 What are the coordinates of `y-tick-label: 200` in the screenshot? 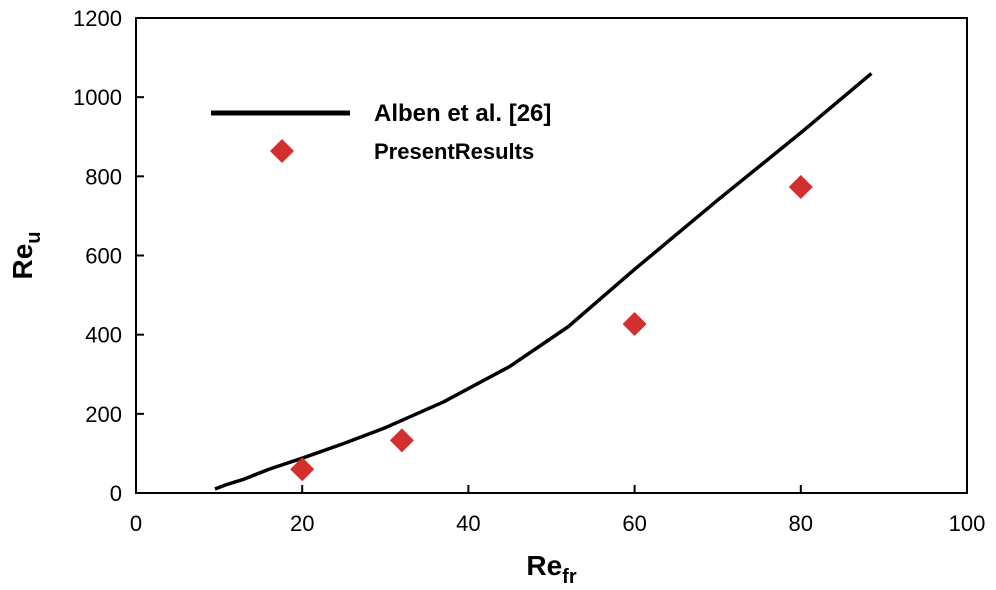 It's located at (103, 414).